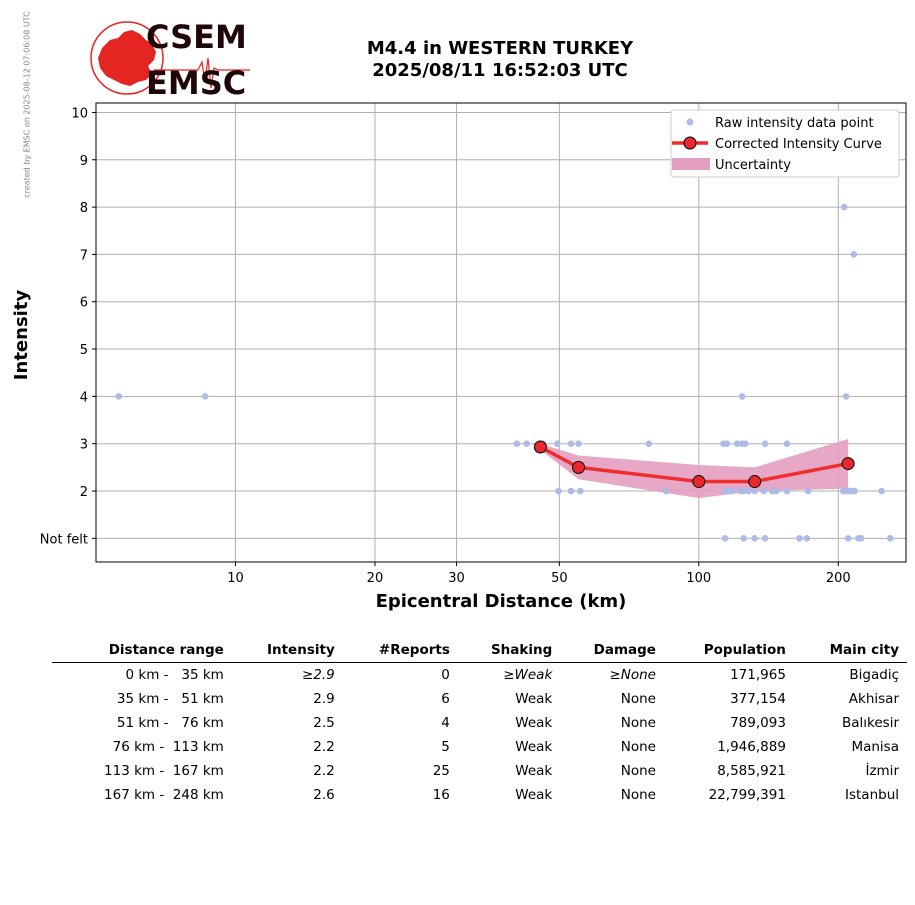  Describe the element at coordinates (441, 771) in the screenshot. I see `cell-reports: 25` at that location.